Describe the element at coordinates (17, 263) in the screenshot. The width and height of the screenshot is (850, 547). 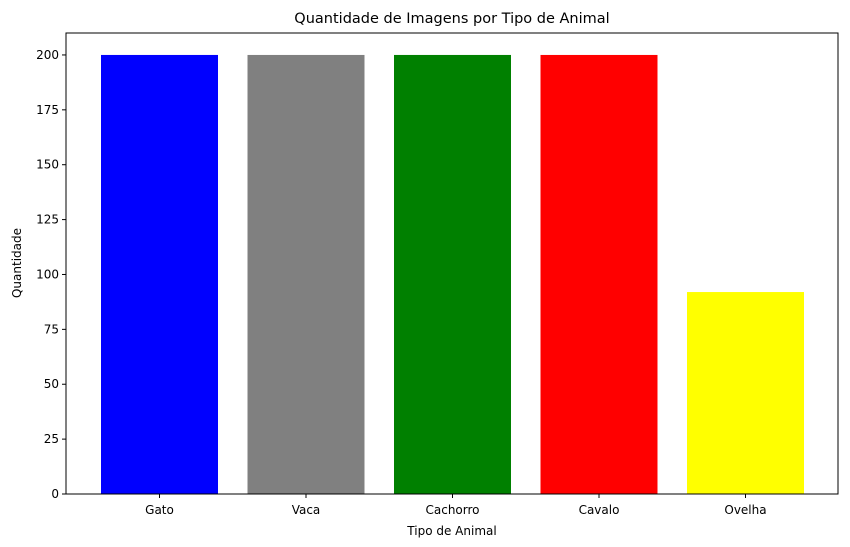
I see `y-axis-title: Quantidade` at that location.